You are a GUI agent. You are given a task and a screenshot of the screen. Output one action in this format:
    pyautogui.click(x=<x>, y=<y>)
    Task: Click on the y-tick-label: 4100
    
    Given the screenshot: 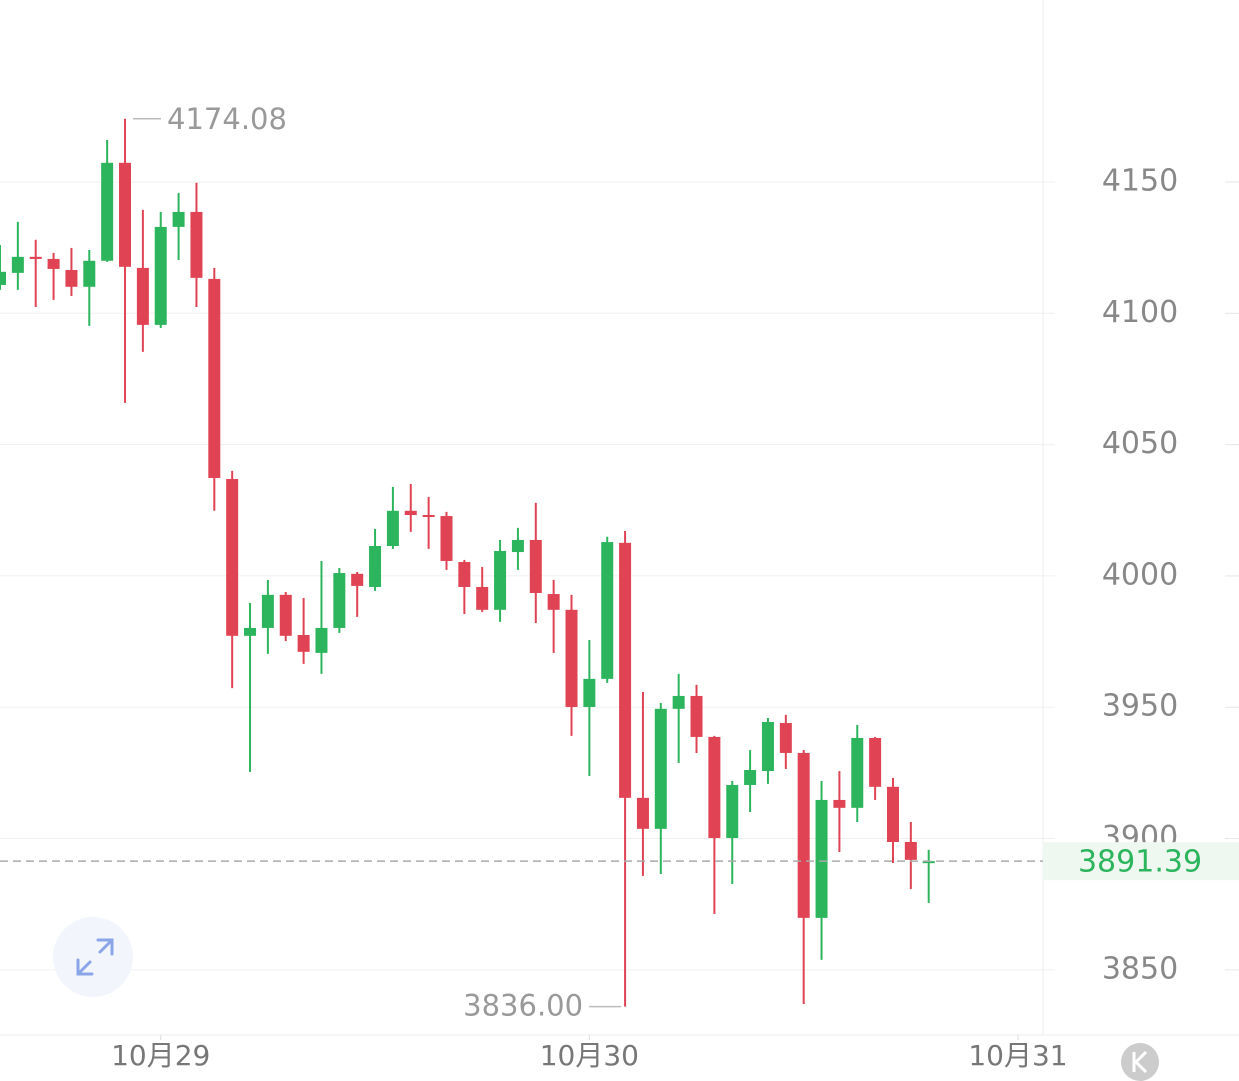 What is the action you would take?
    pyautogui.click(x=1140, y=312)
    